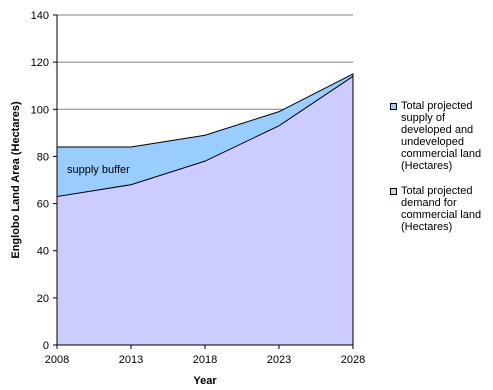  I want to click on x-axis-title: Year, so click(205, 381).